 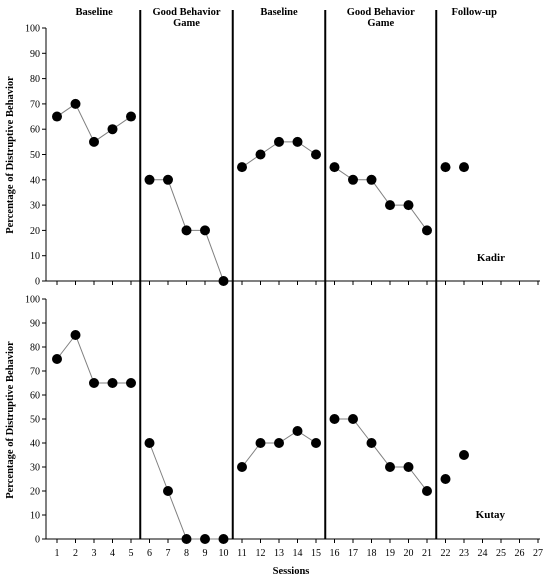 What do you see at coordinates (380, 23) in the screenshot?
I see `phase-label-4-line-2: Game` at bounding box center [380, 23].